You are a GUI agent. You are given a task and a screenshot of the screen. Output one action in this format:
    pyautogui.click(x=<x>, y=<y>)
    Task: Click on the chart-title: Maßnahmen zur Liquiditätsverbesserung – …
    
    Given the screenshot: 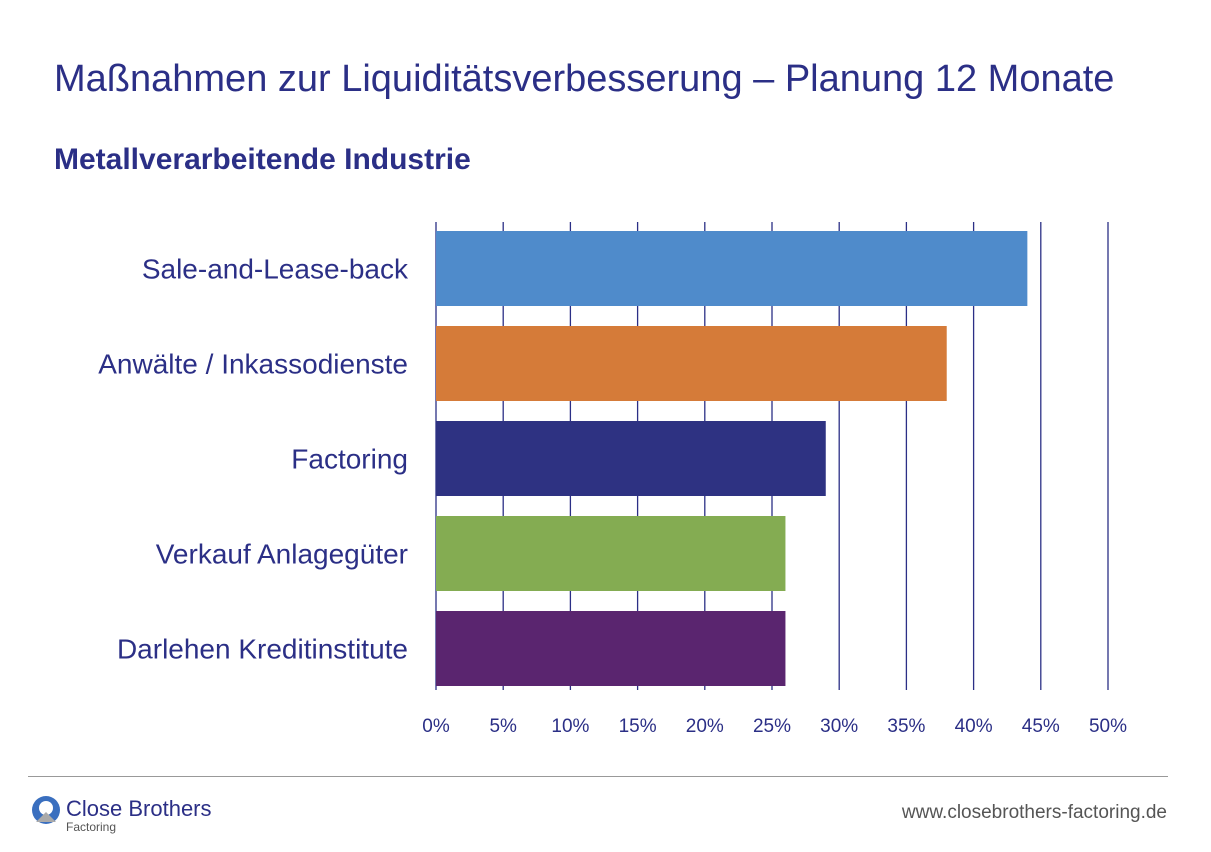 What is the action you would take?
    pyautogui.click(x=584, y=79)
    